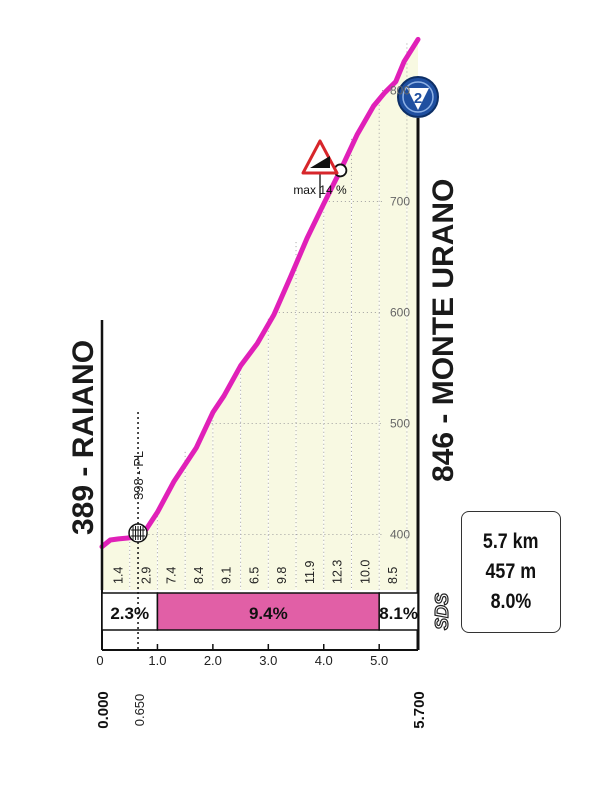  Describe the element at coordinates (324, 660) in the screenshot. I see `x-axis-tick-label: 4.0` at that location.